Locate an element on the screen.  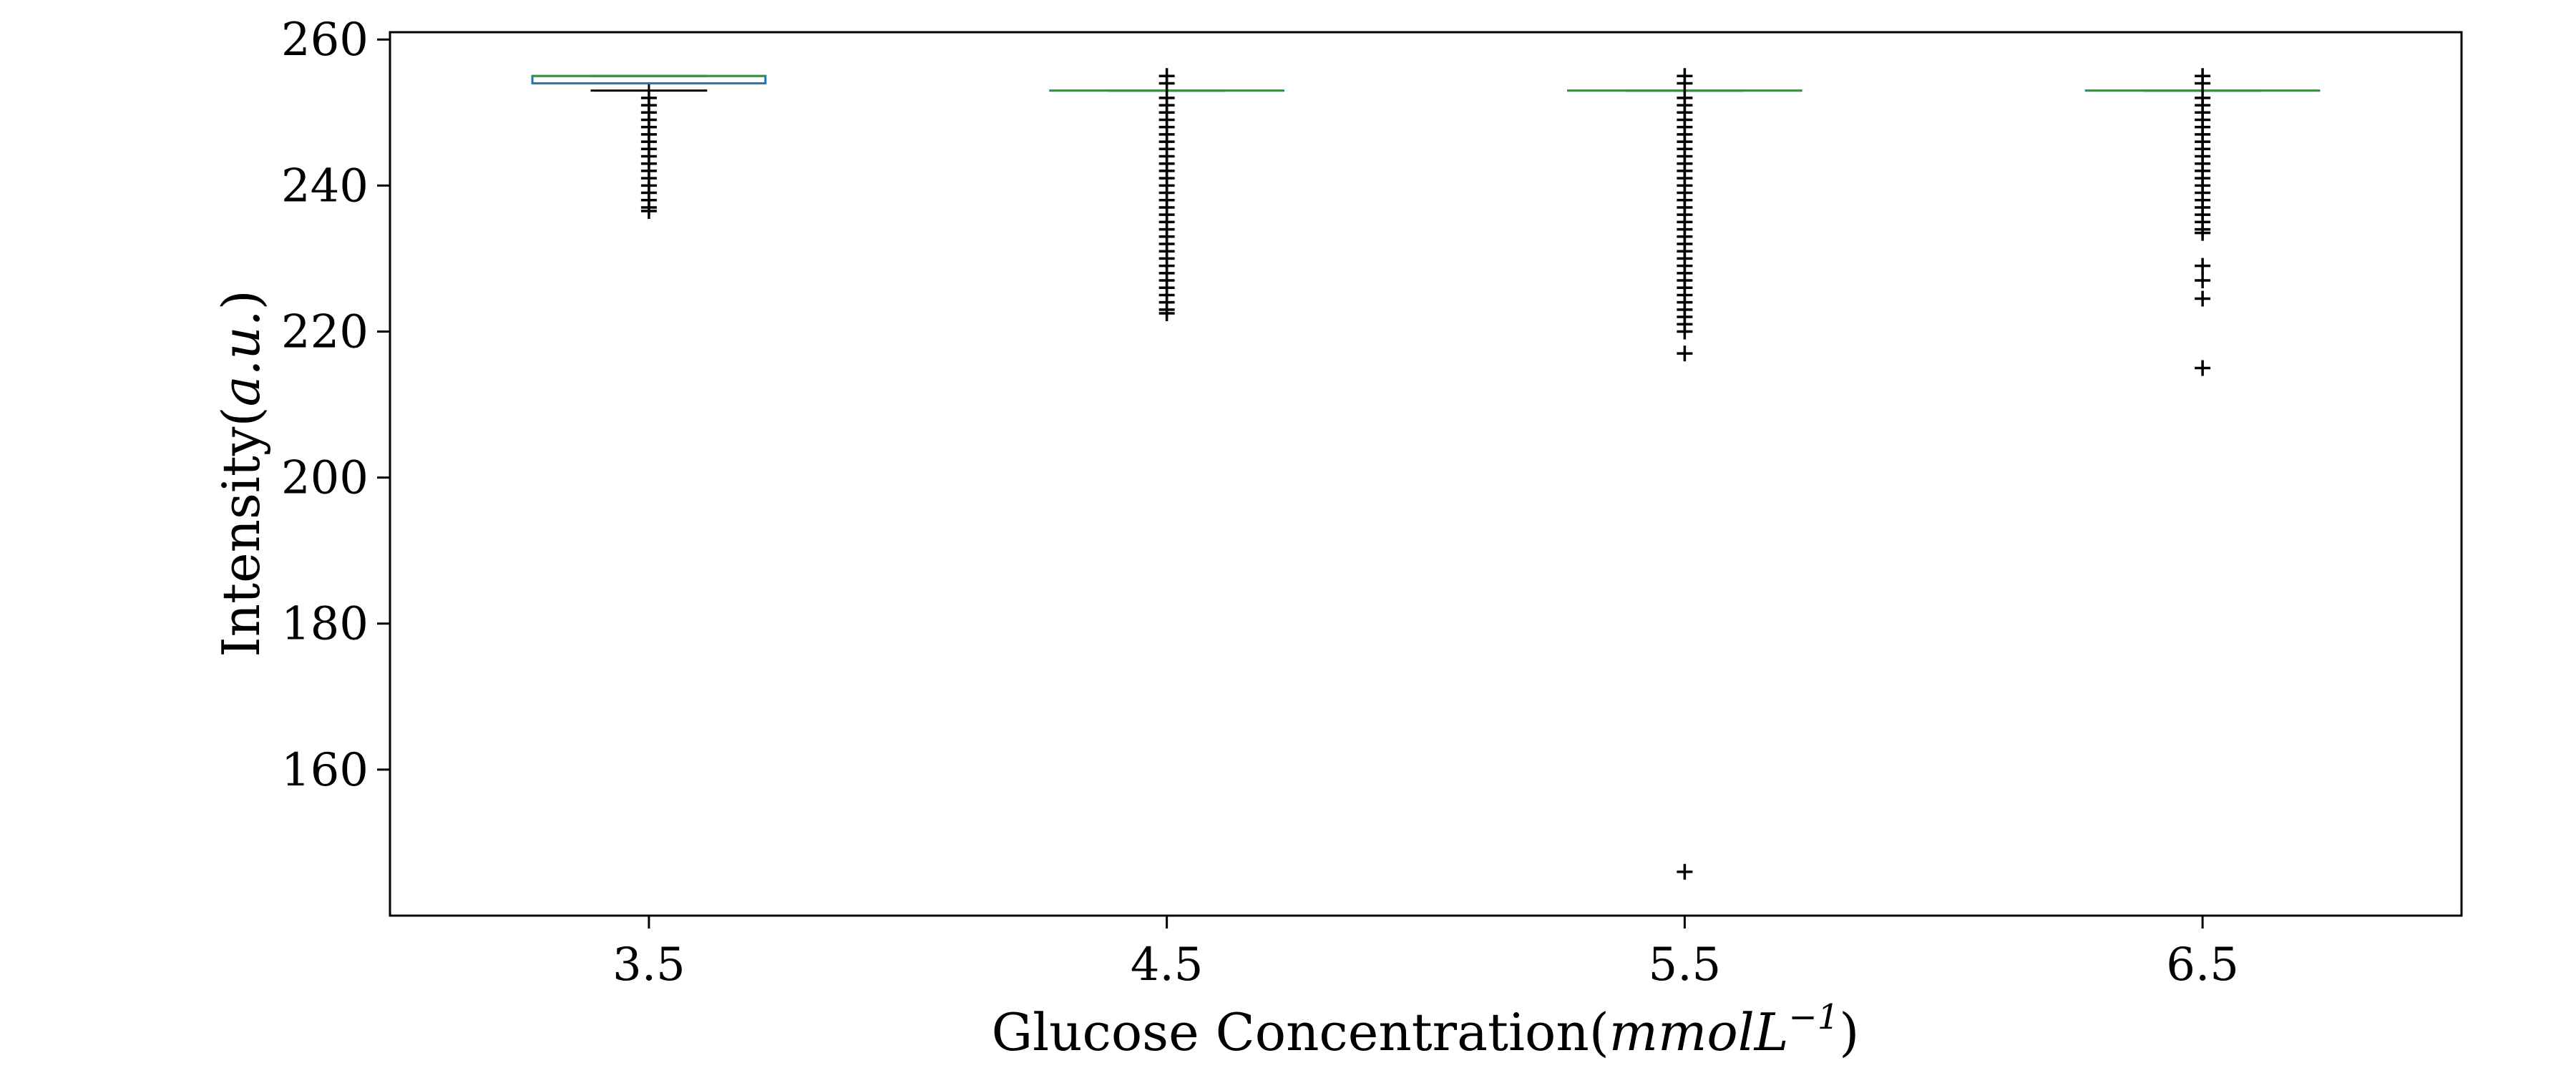
y-tick-label: 240 is located at coordinates (325, 186).